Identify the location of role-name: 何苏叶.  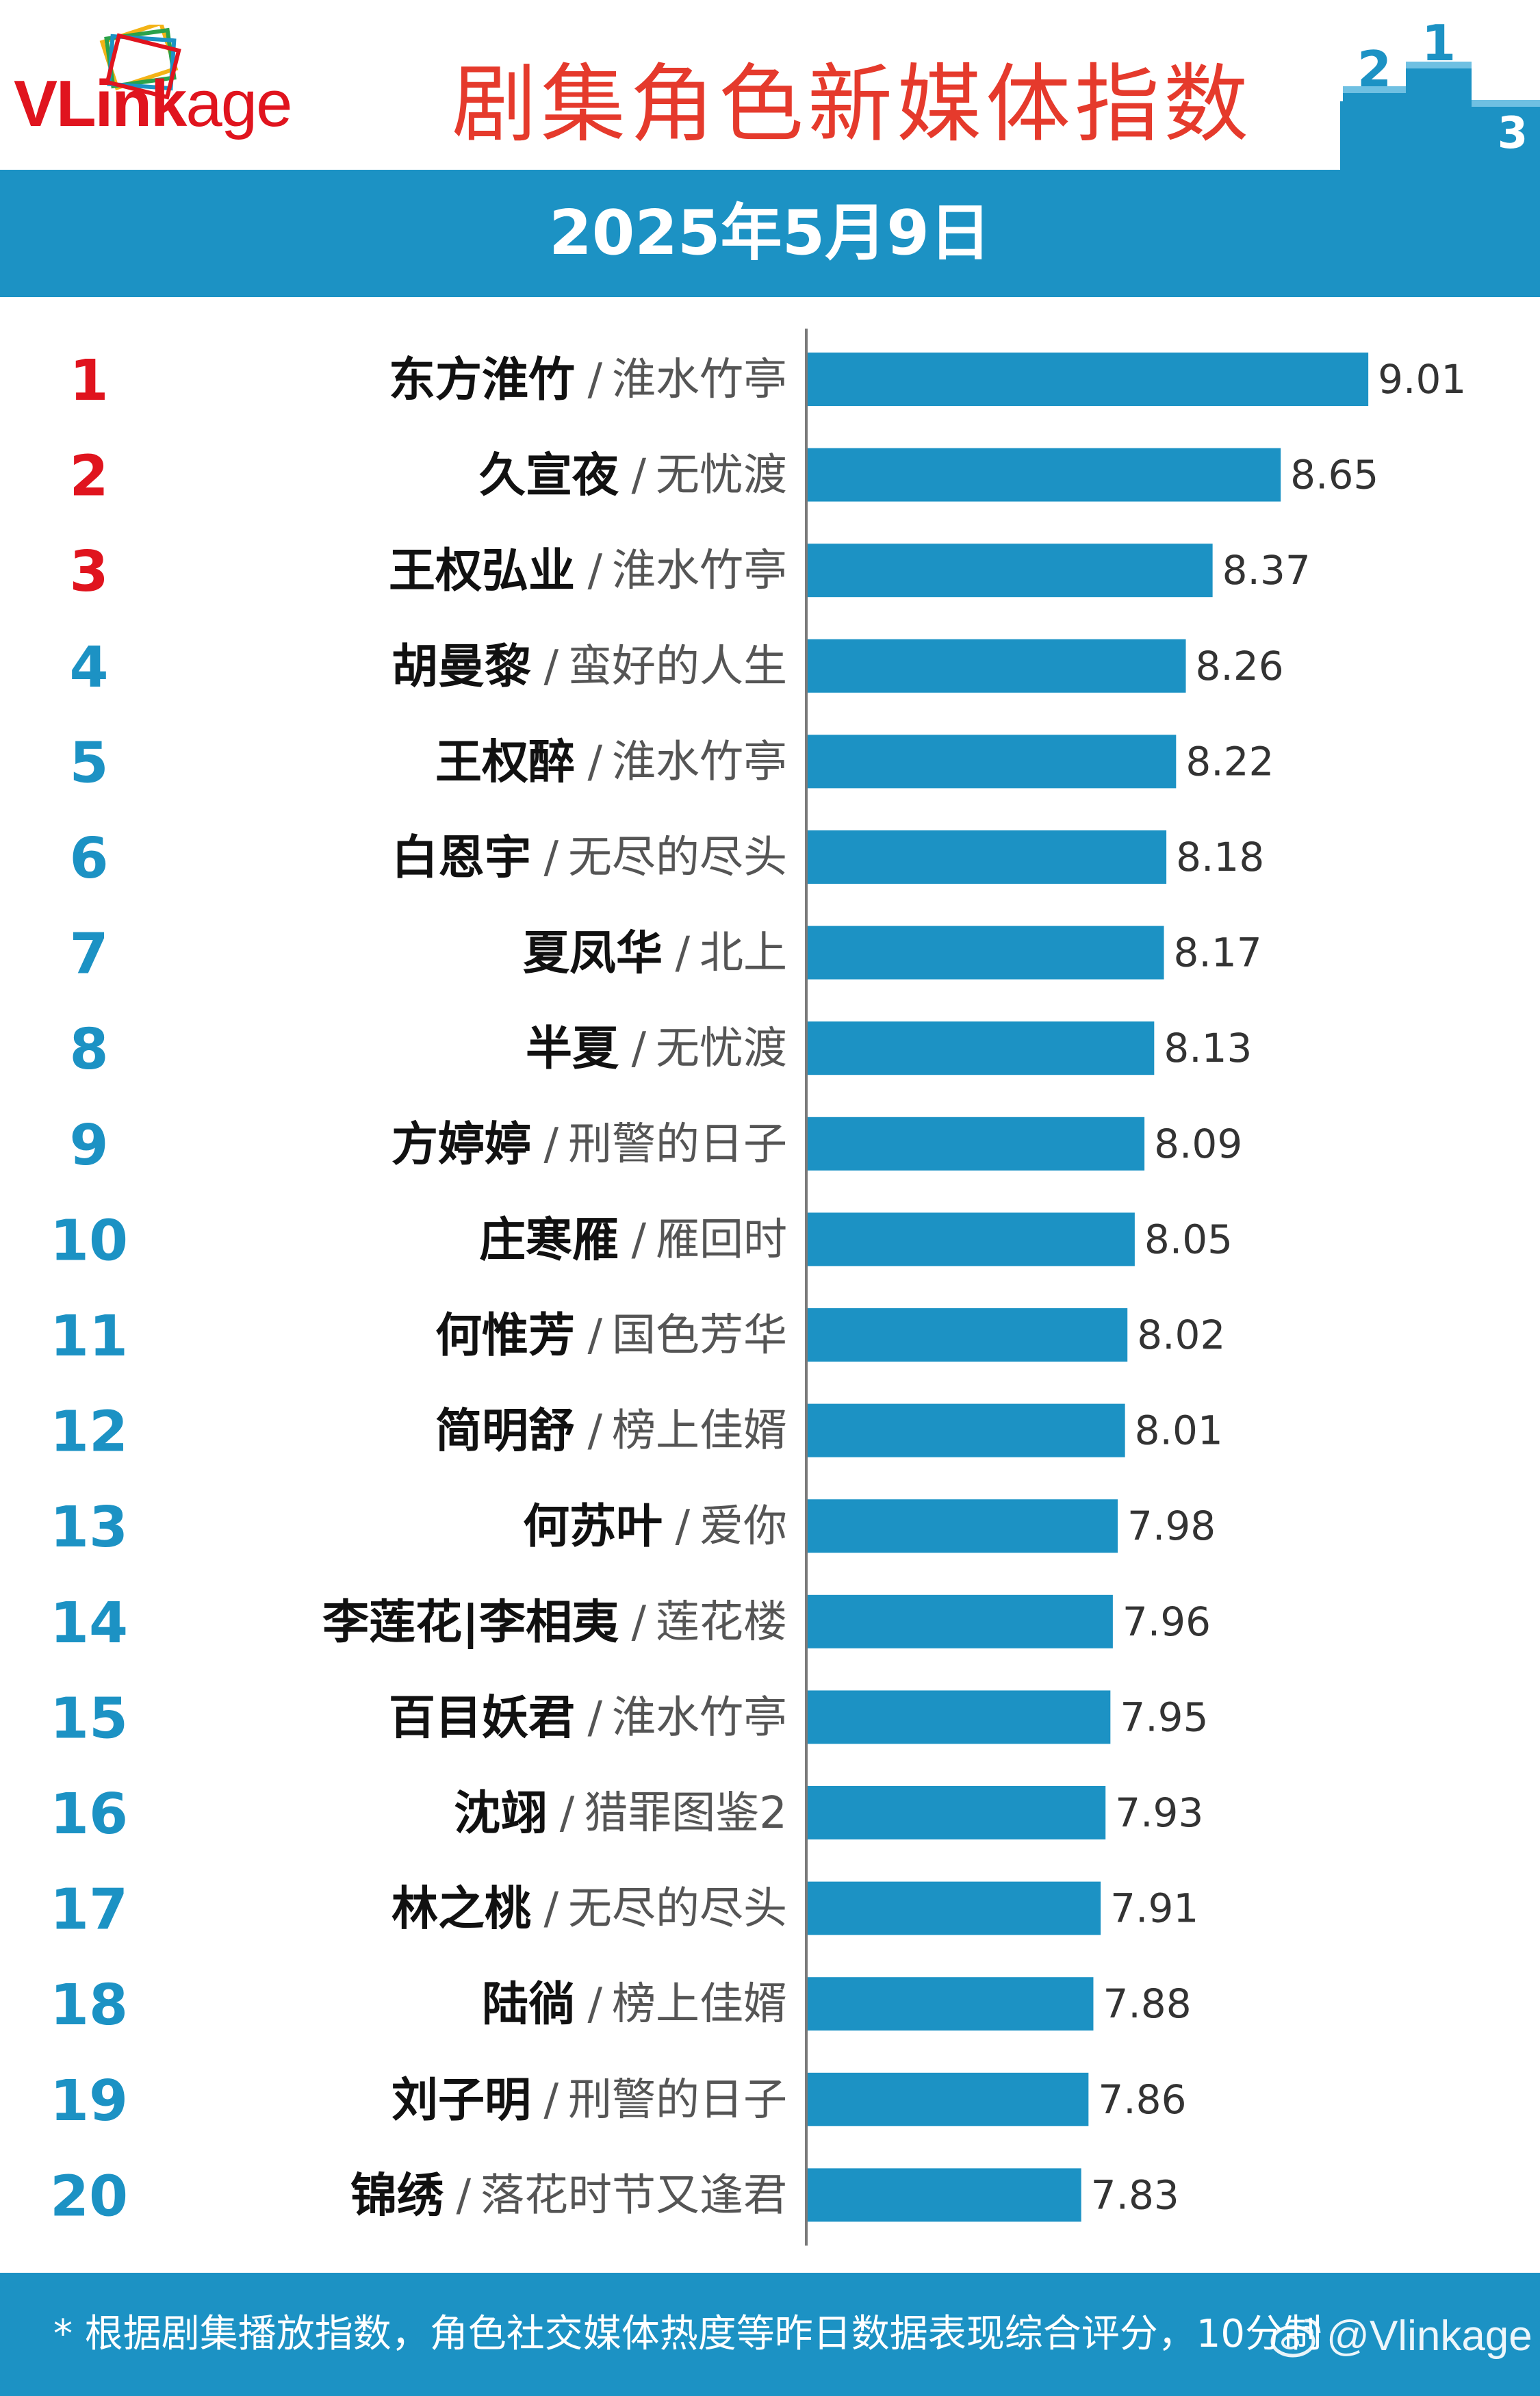
(593, 1527).